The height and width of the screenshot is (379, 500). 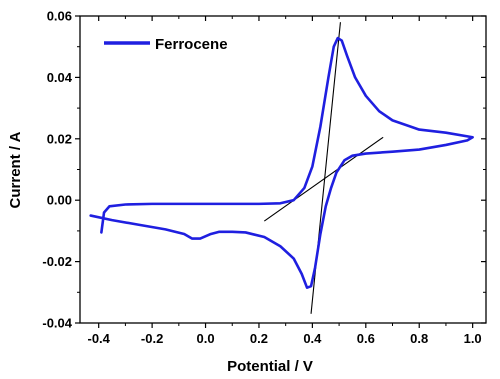 What do you see at coordinates (312, 338) in the screenshot?
I see `x-tick-label: 0.4` at bounding box center [312, 338].